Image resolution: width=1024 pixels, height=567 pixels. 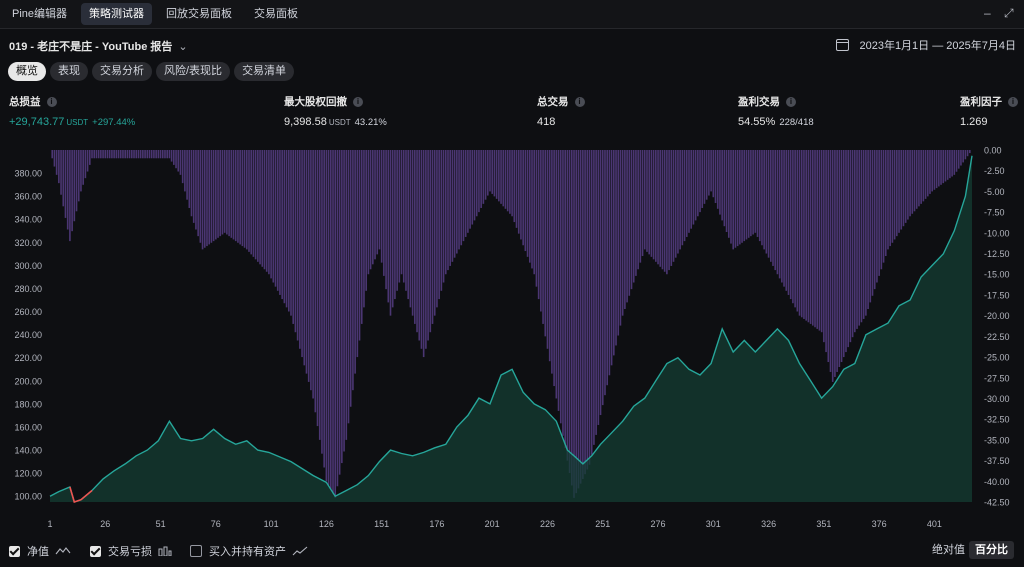 What do you see at coordinates (264, 71) in the screenshot?
I see `subtab-trade-list: 交易清单` at bounding box center [264, 71].